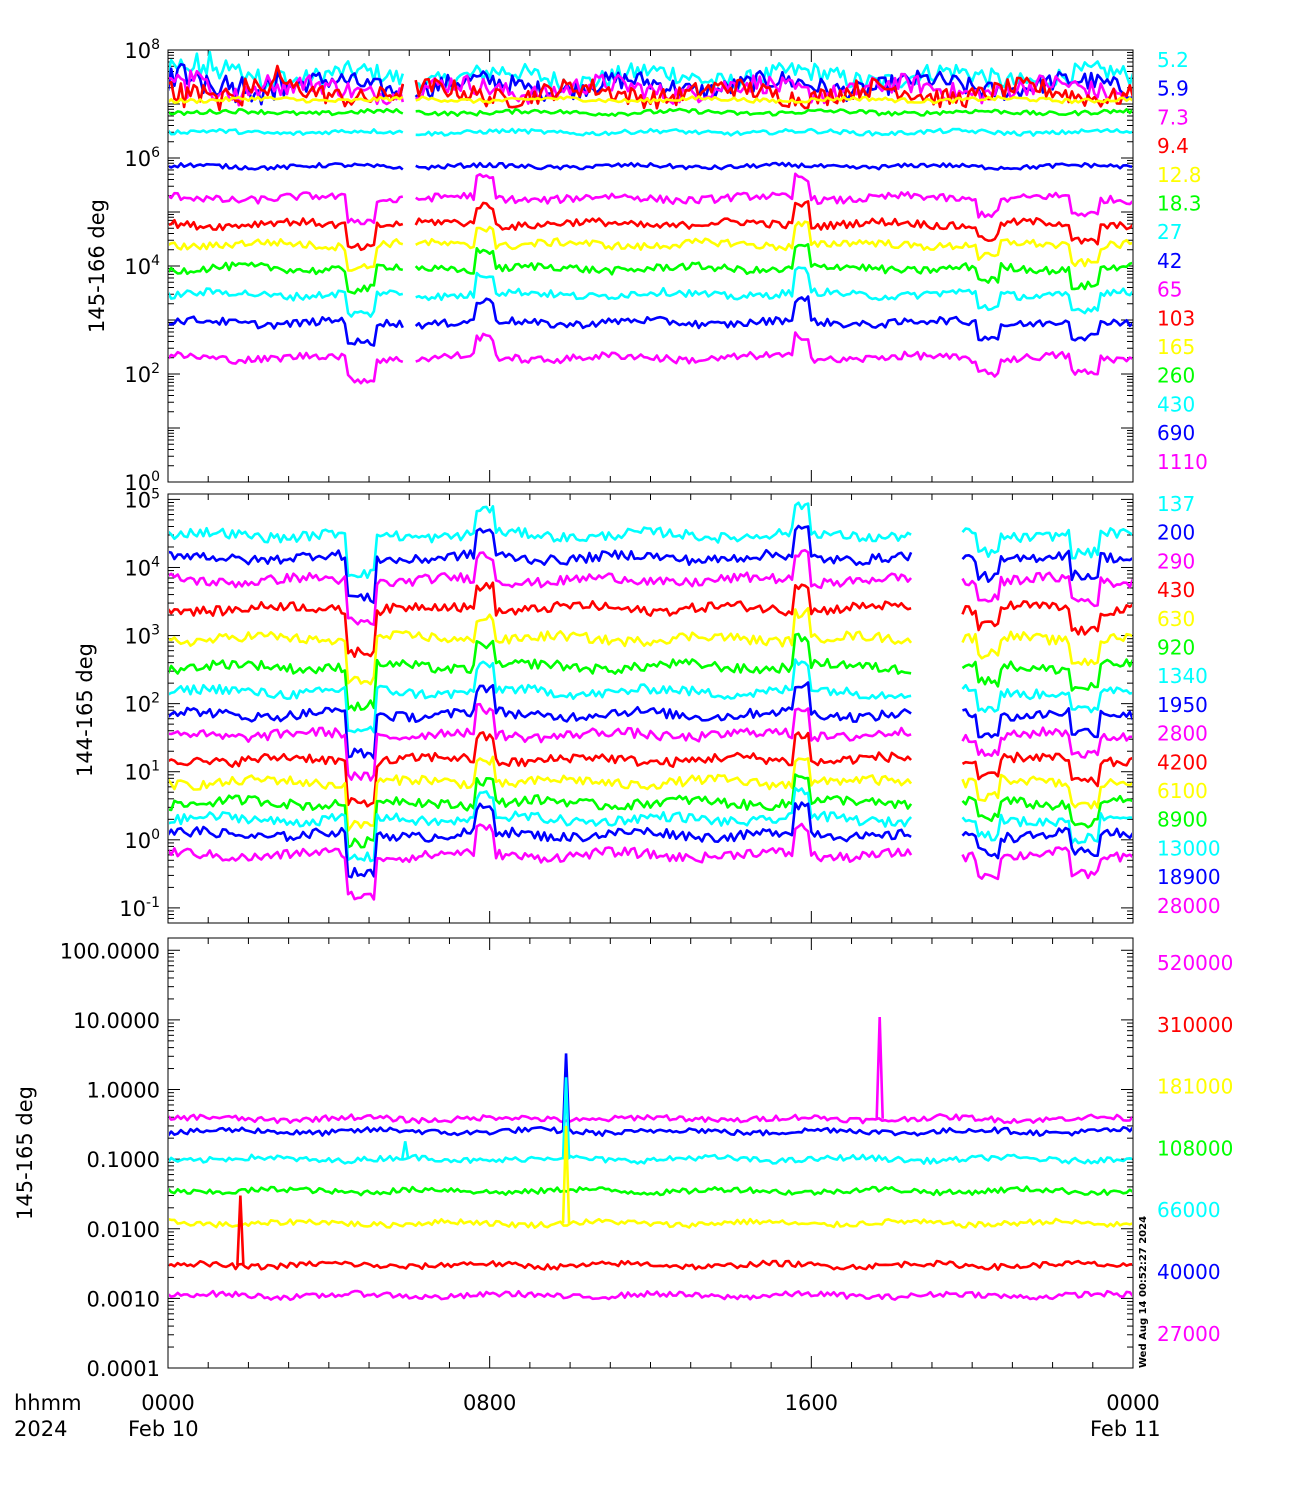 The width and height of the screenshot is (1300, 1500). What do you see at coordinates (40, 1429) in the screenshot?
I see `year-label: 2024` at bounding box center [40, 1429].